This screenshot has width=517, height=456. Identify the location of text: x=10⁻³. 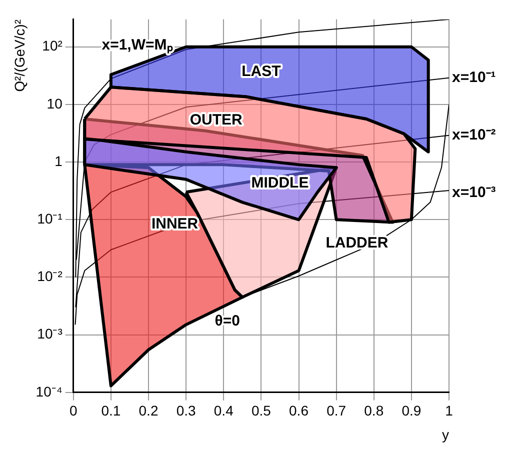
(474, 192).